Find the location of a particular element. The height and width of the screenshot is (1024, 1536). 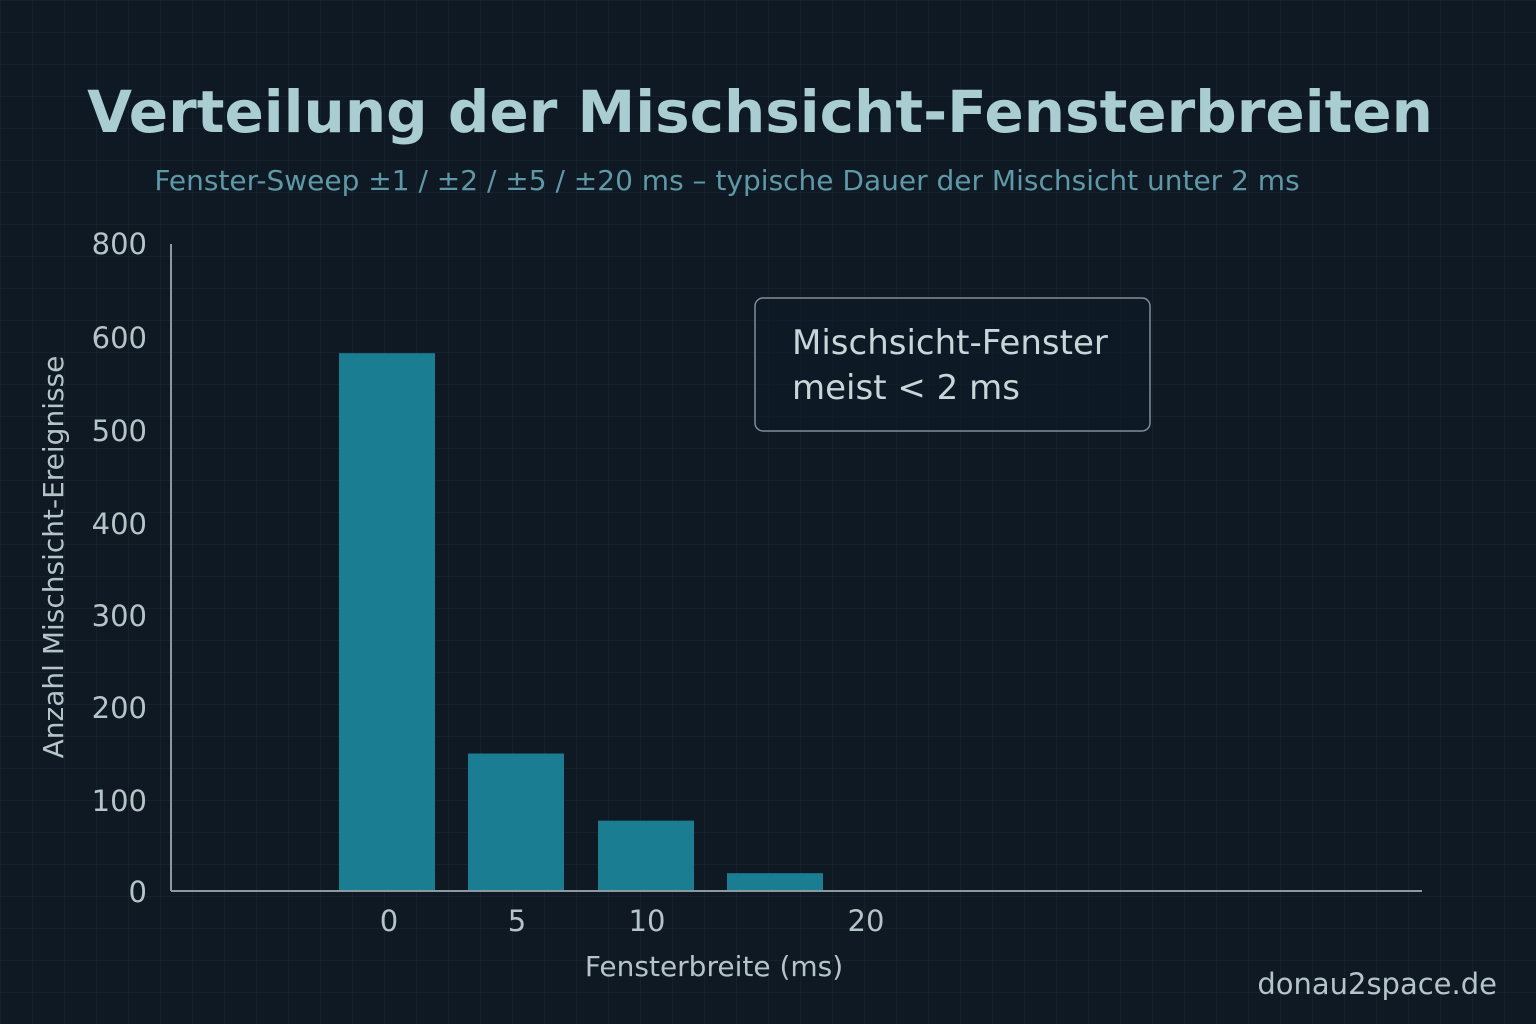

annotation-frame is located at coordinates (952, 364).